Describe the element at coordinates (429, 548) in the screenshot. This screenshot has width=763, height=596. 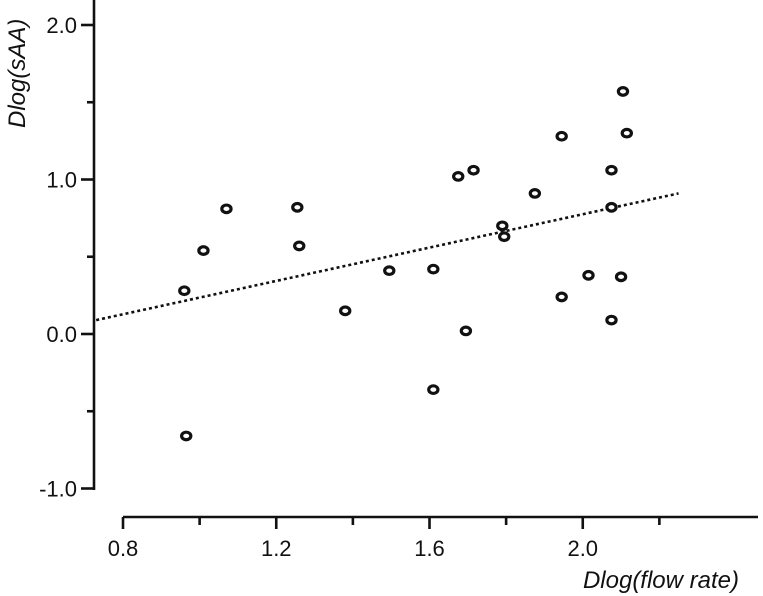
I see `x-tick-label: 1.6` at that location.